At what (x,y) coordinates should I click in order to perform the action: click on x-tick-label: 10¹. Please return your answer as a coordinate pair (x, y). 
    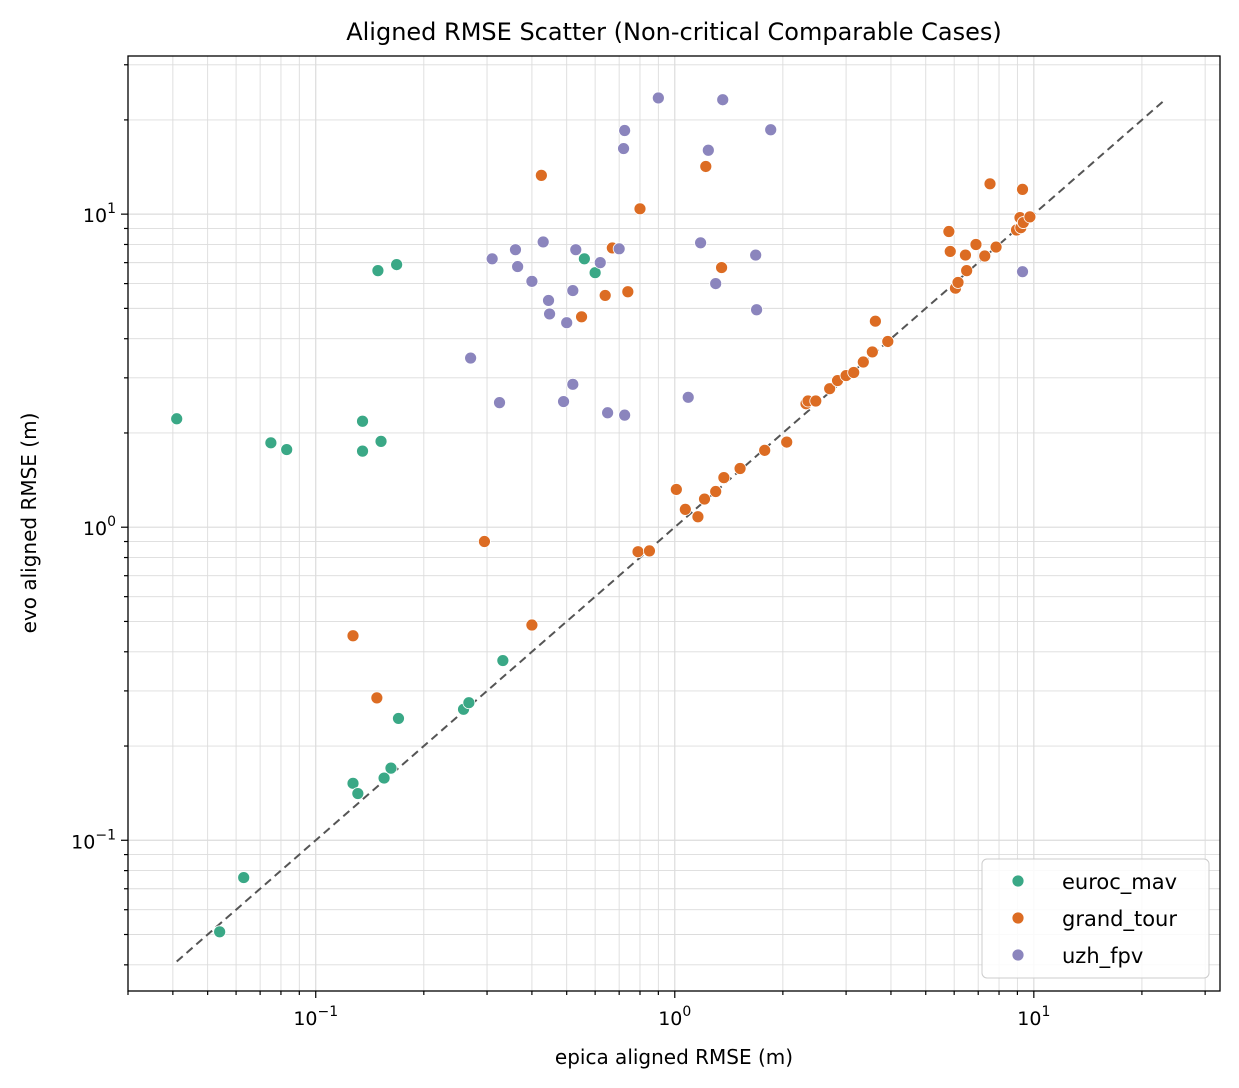
    Looking at the image, I should click on (1033, 1017).